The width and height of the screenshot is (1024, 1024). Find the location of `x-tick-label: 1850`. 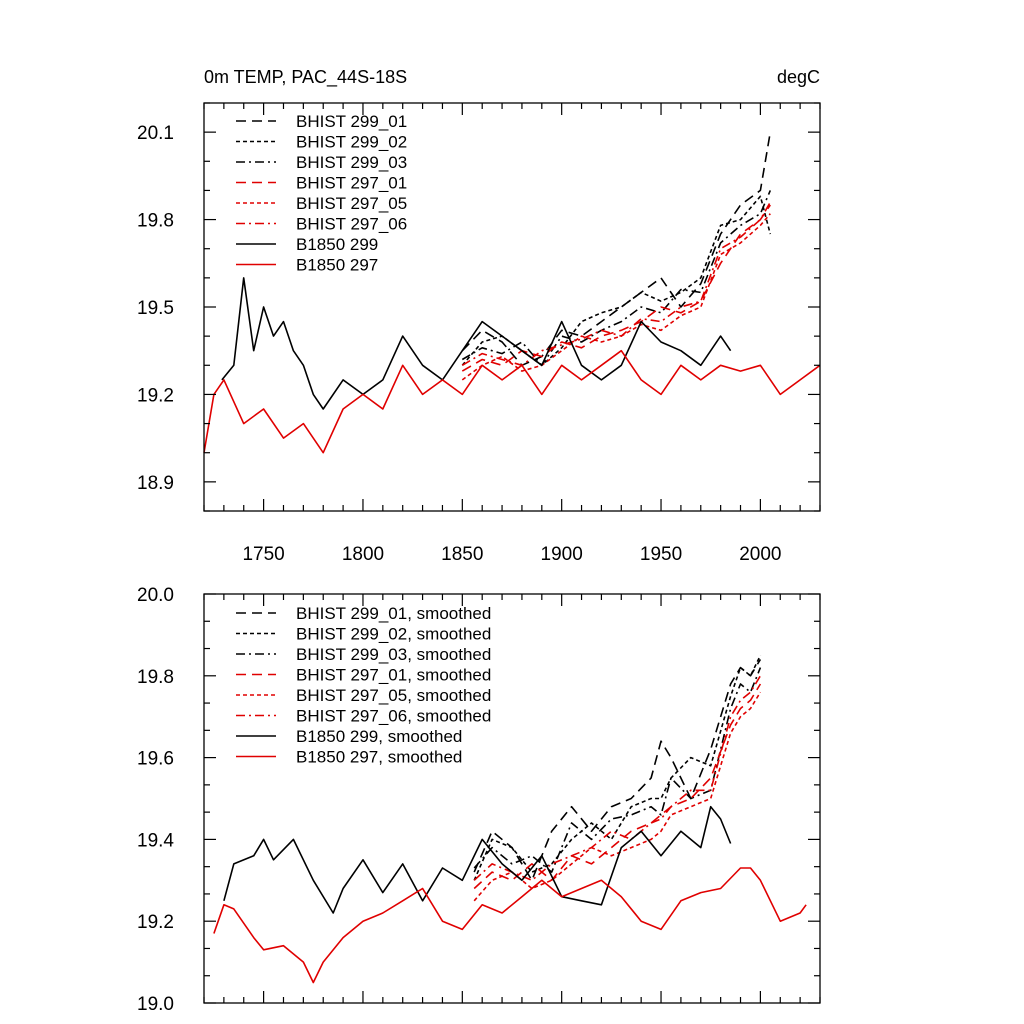

x-tick-label: 1850 is located at coordinates (462, 554).